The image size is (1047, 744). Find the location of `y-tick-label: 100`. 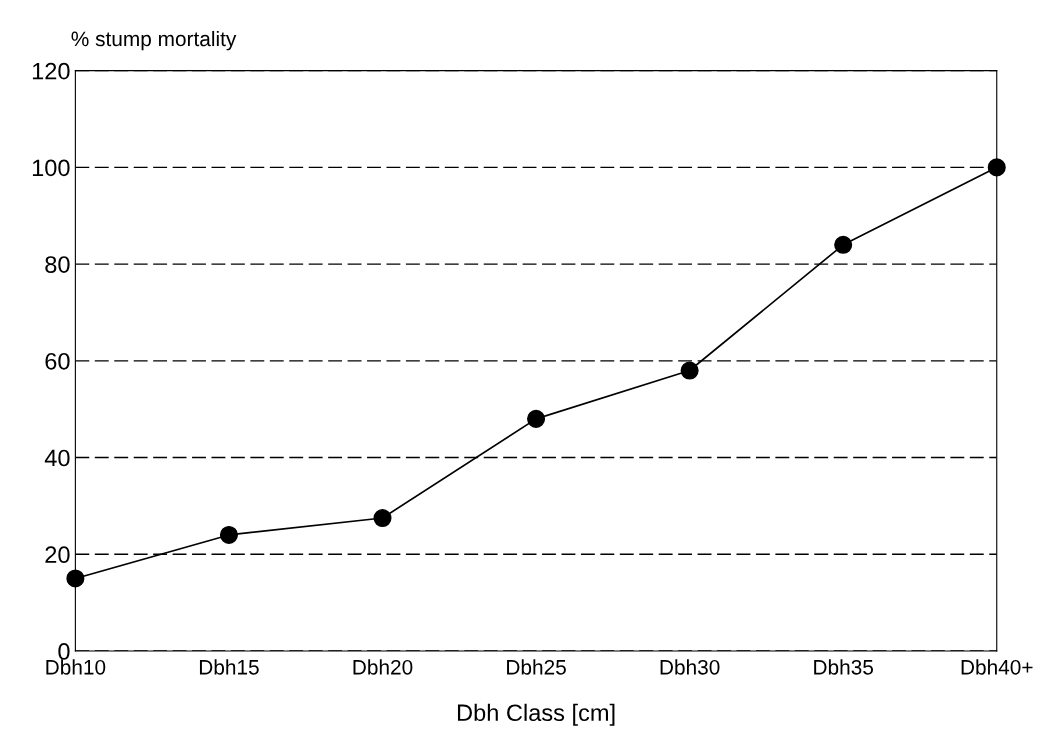

y-tick-label: 100 is located at coordinates (51, 168).